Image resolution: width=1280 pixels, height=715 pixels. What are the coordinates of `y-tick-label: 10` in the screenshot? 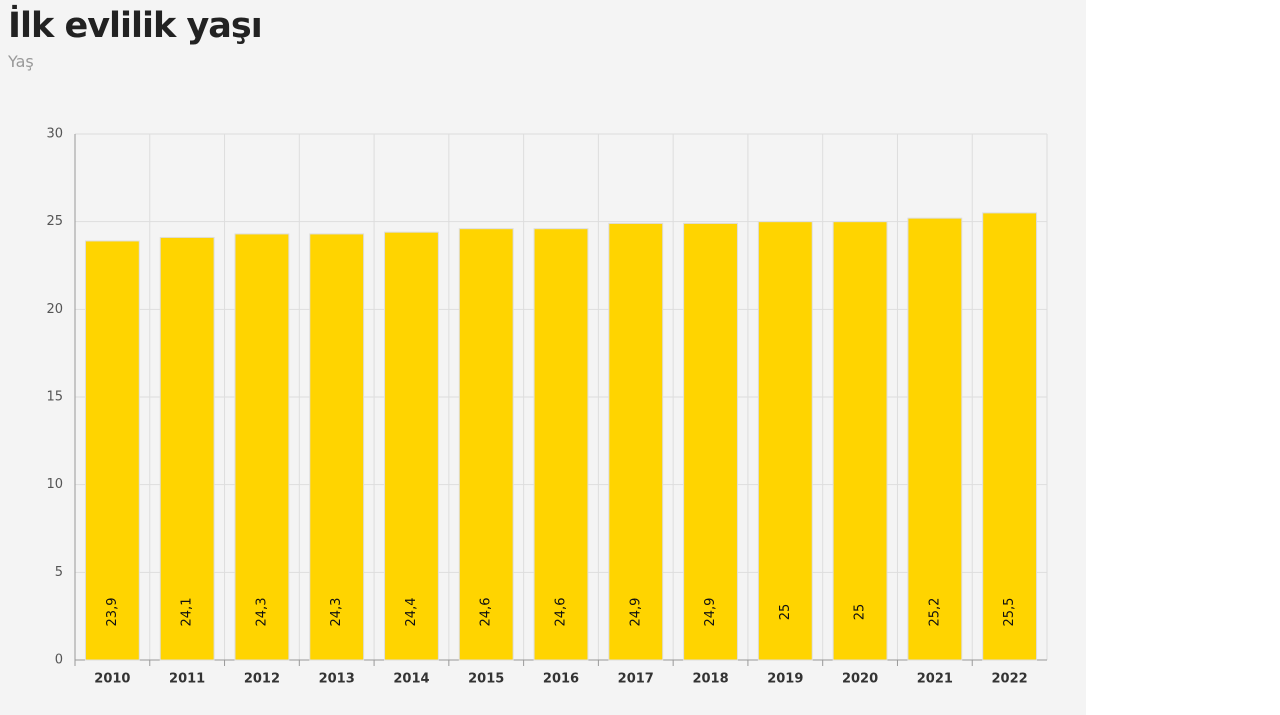 It's located at (54, 484).